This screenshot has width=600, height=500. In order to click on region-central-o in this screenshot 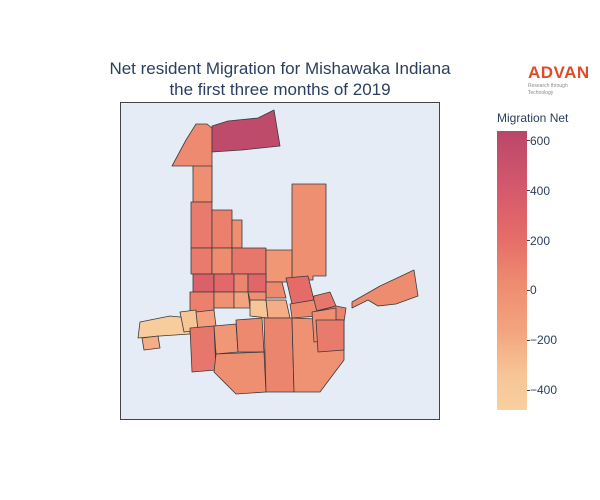, I will do `click(278, 309)`.